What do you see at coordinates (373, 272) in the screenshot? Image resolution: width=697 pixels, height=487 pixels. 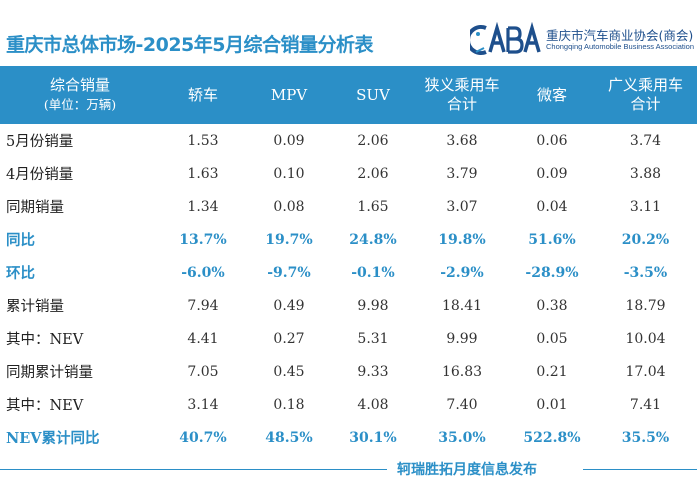 I see `table-cell: -0.1%` at bounding box center [373, 272].